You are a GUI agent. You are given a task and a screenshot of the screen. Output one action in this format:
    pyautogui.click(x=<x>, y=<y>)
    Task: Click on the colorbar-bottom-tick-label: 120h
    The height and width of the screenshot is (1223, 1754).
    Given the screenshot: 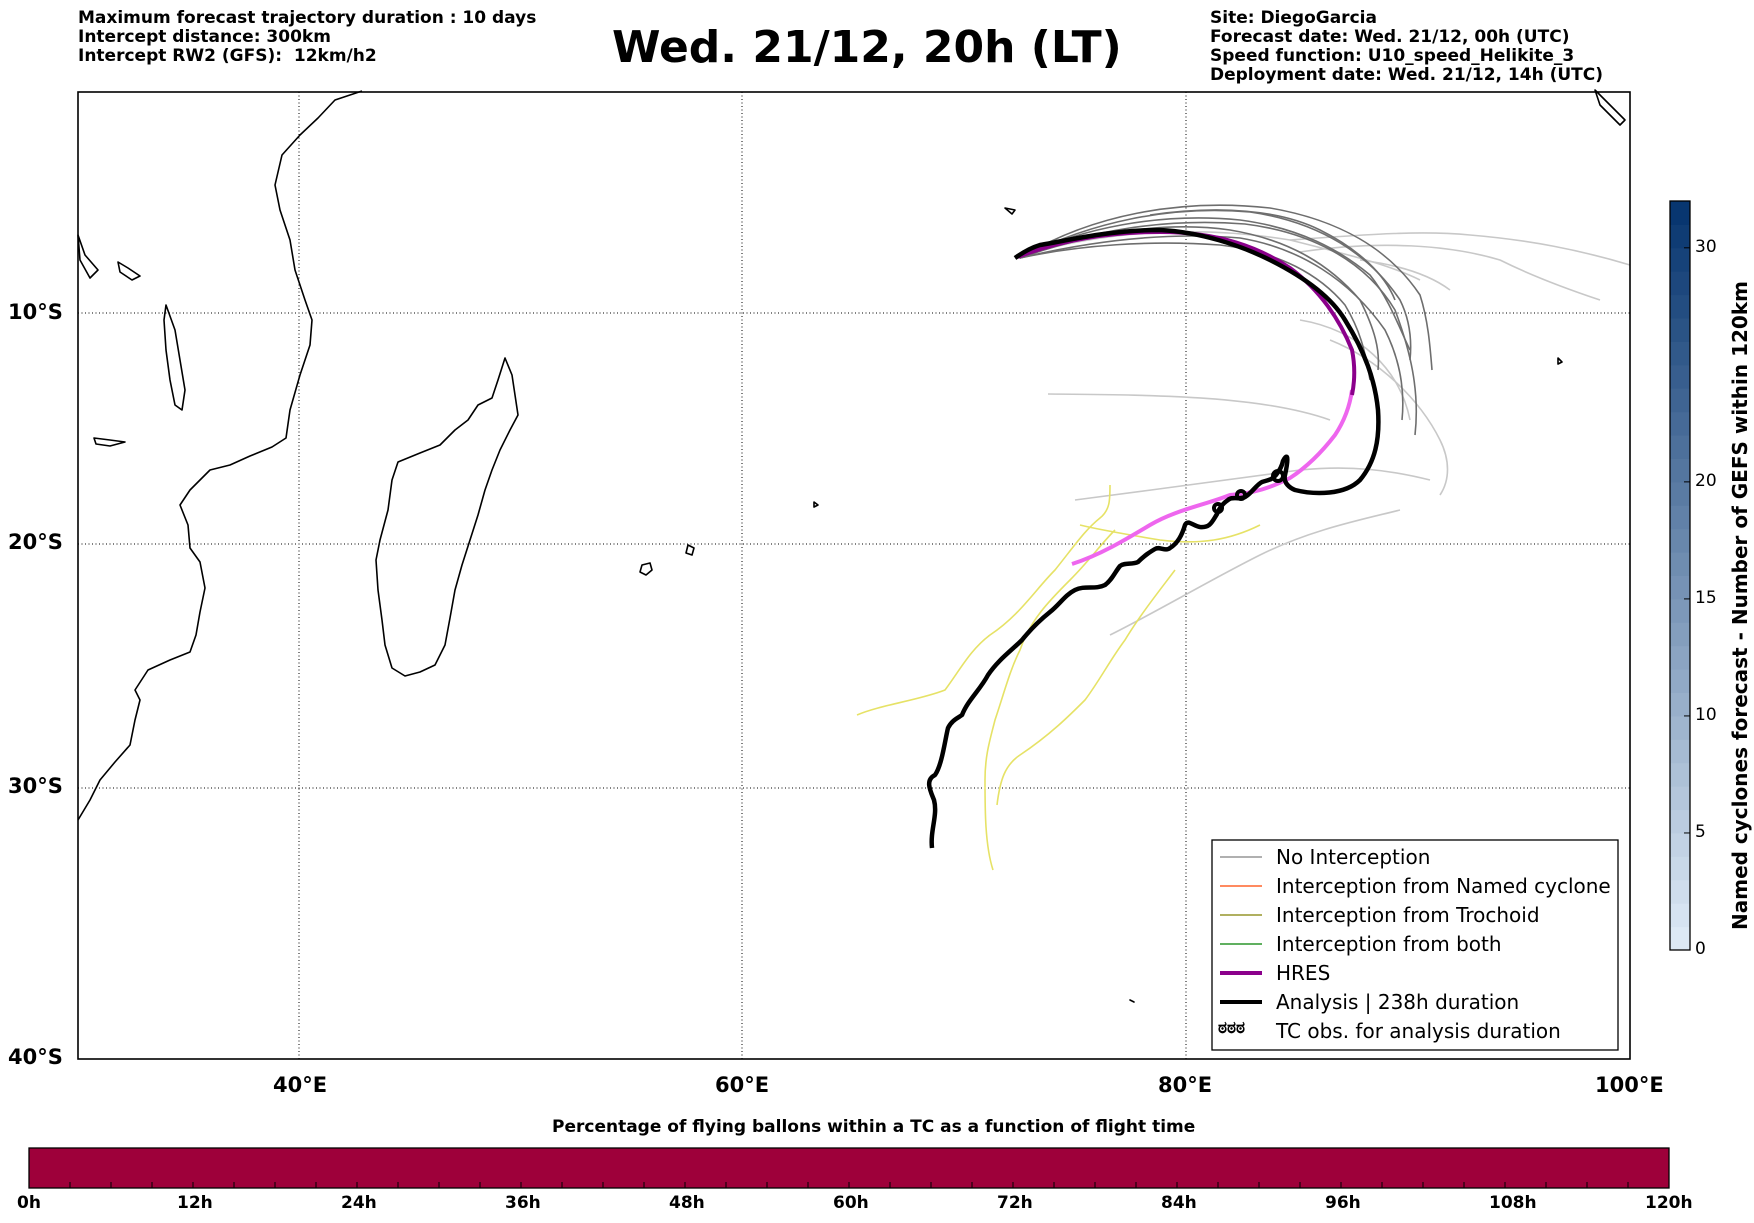 What is the action you would take?
    pyautogui.click(x=1669, y=1203)
    